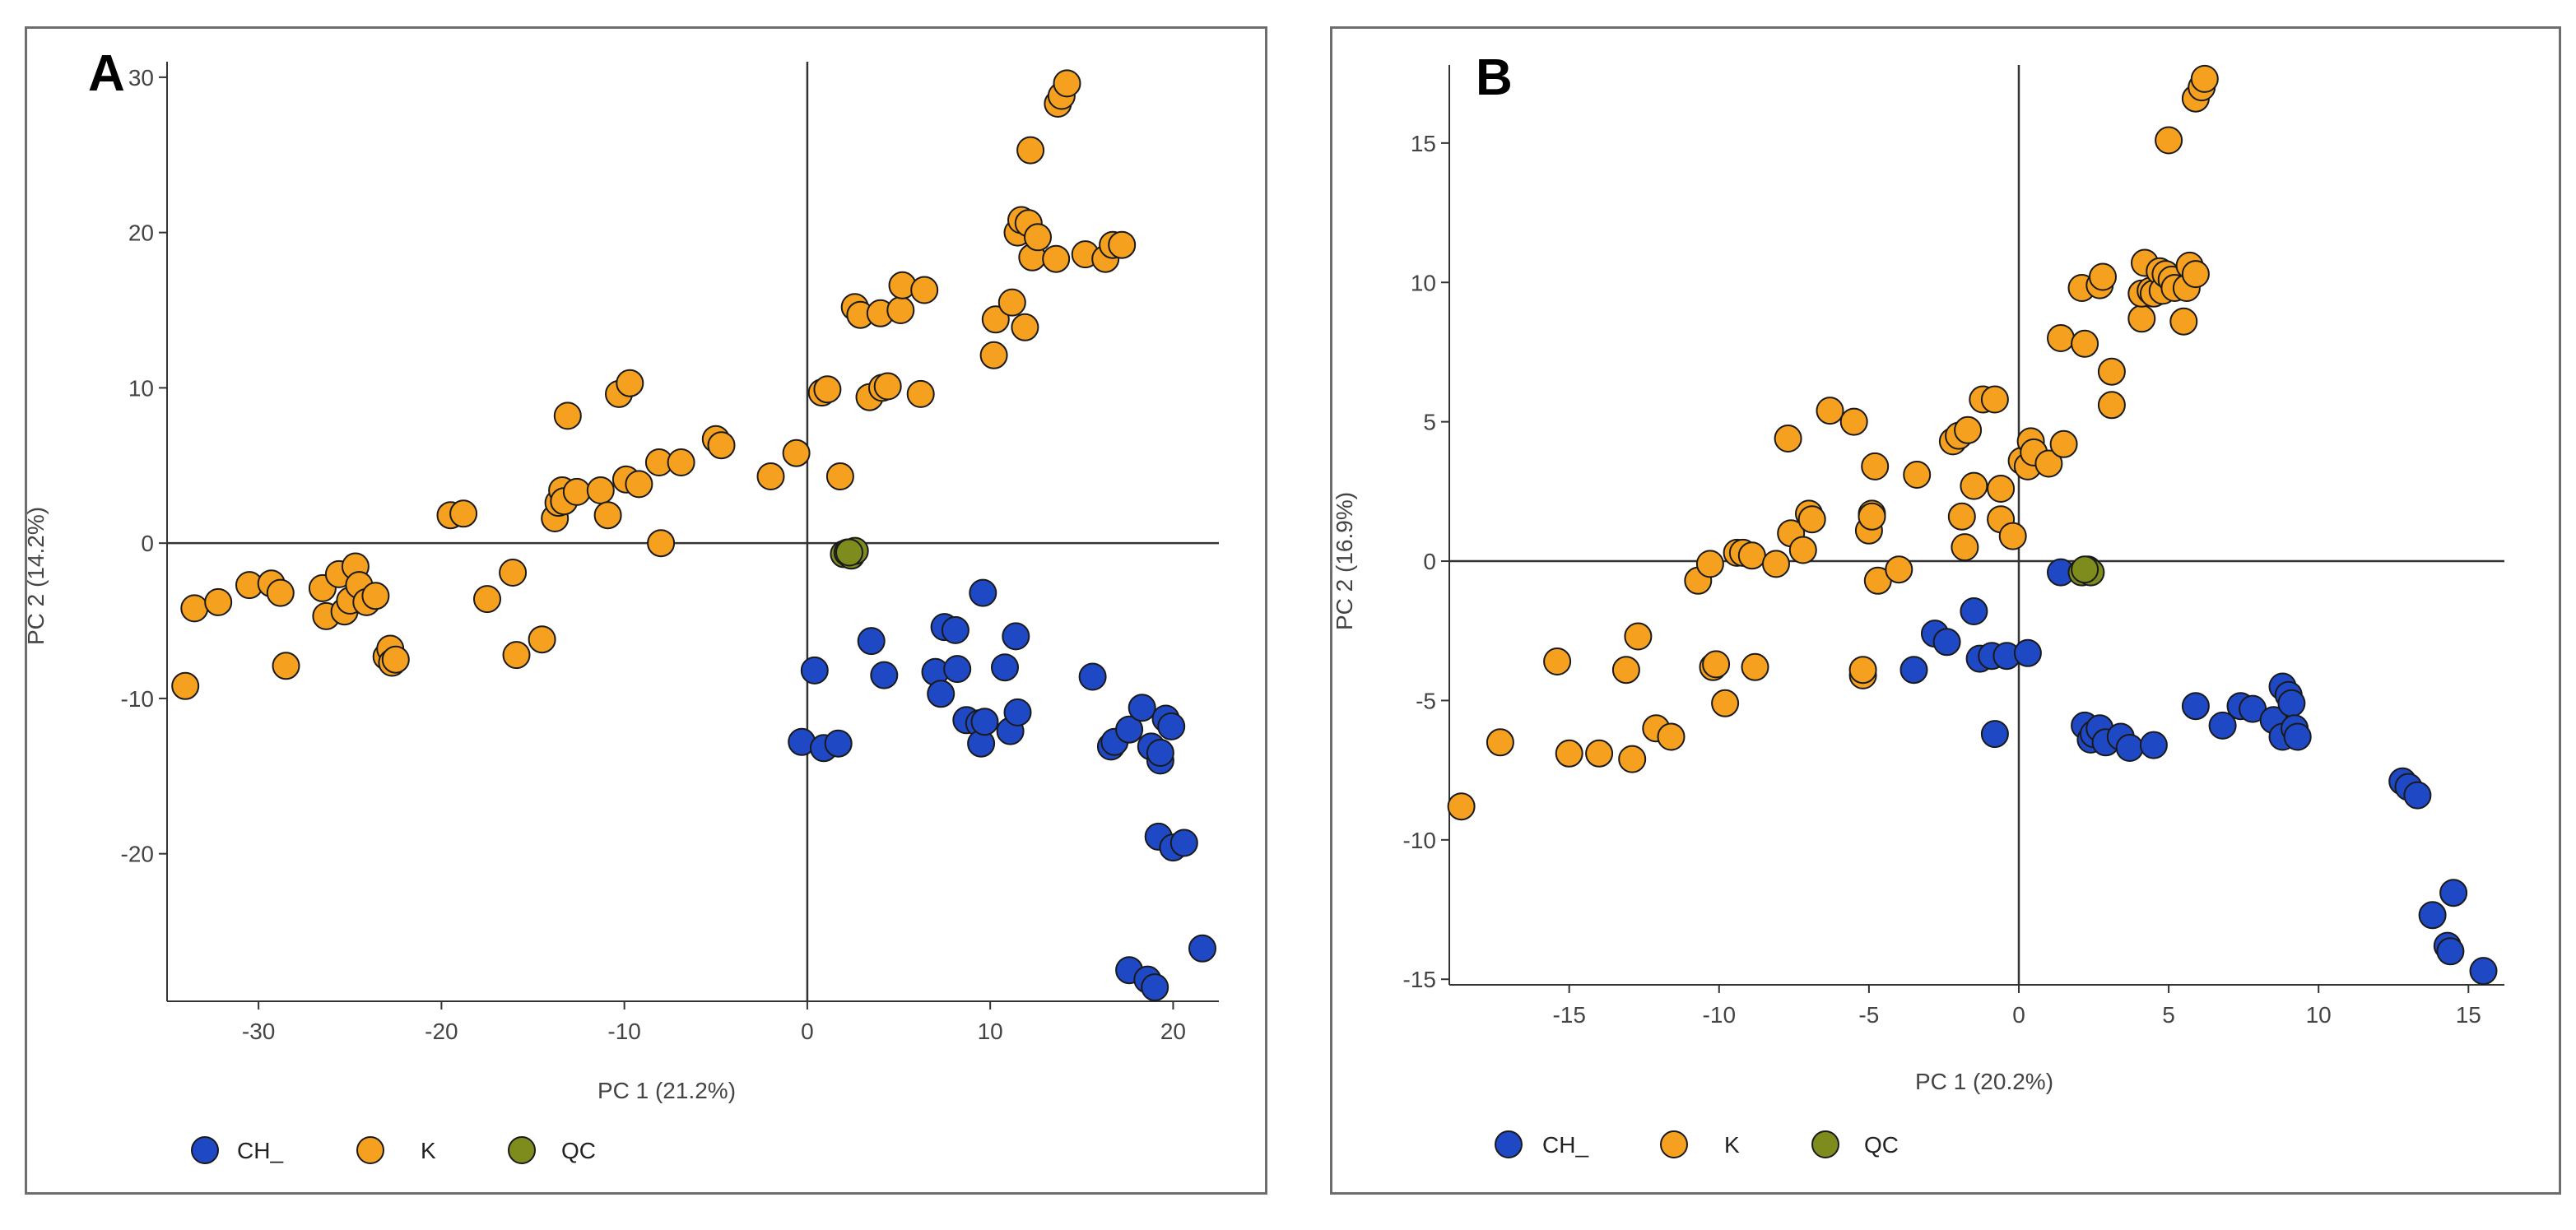  What do you see at coordinates (990, 1031) in the screenshot?
I see `x-tick-label: 10` at bounding box center [990, 1031].